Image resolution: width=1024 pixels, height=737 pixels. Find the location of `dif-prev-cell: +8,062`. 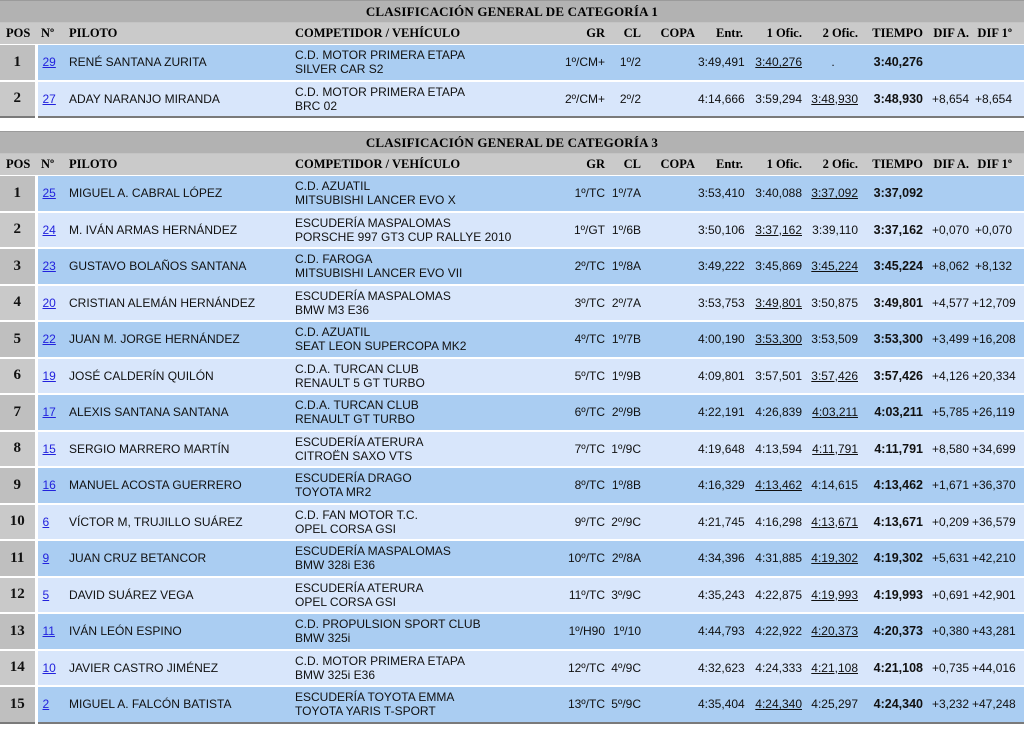

dif-prev-cell: +8,062 is located at coordinates (949, 267).